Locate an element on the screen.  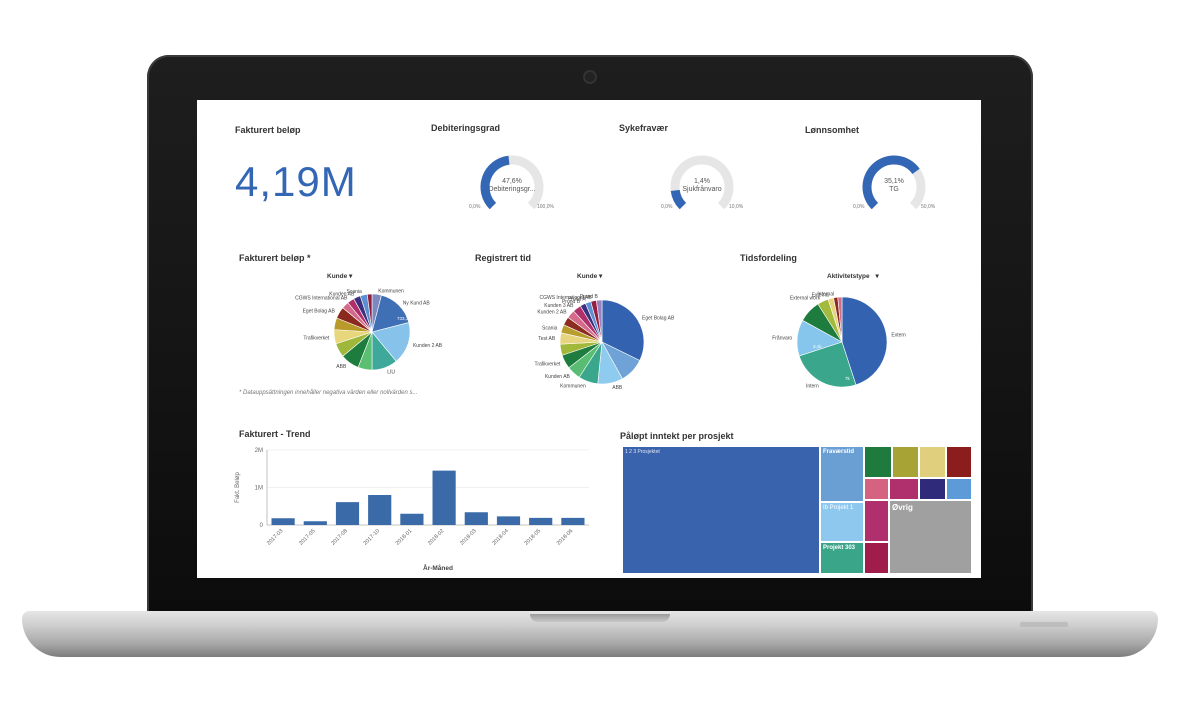
treemap-cell-fraværstid: Fraværstid is located at coordinates (842, 474).